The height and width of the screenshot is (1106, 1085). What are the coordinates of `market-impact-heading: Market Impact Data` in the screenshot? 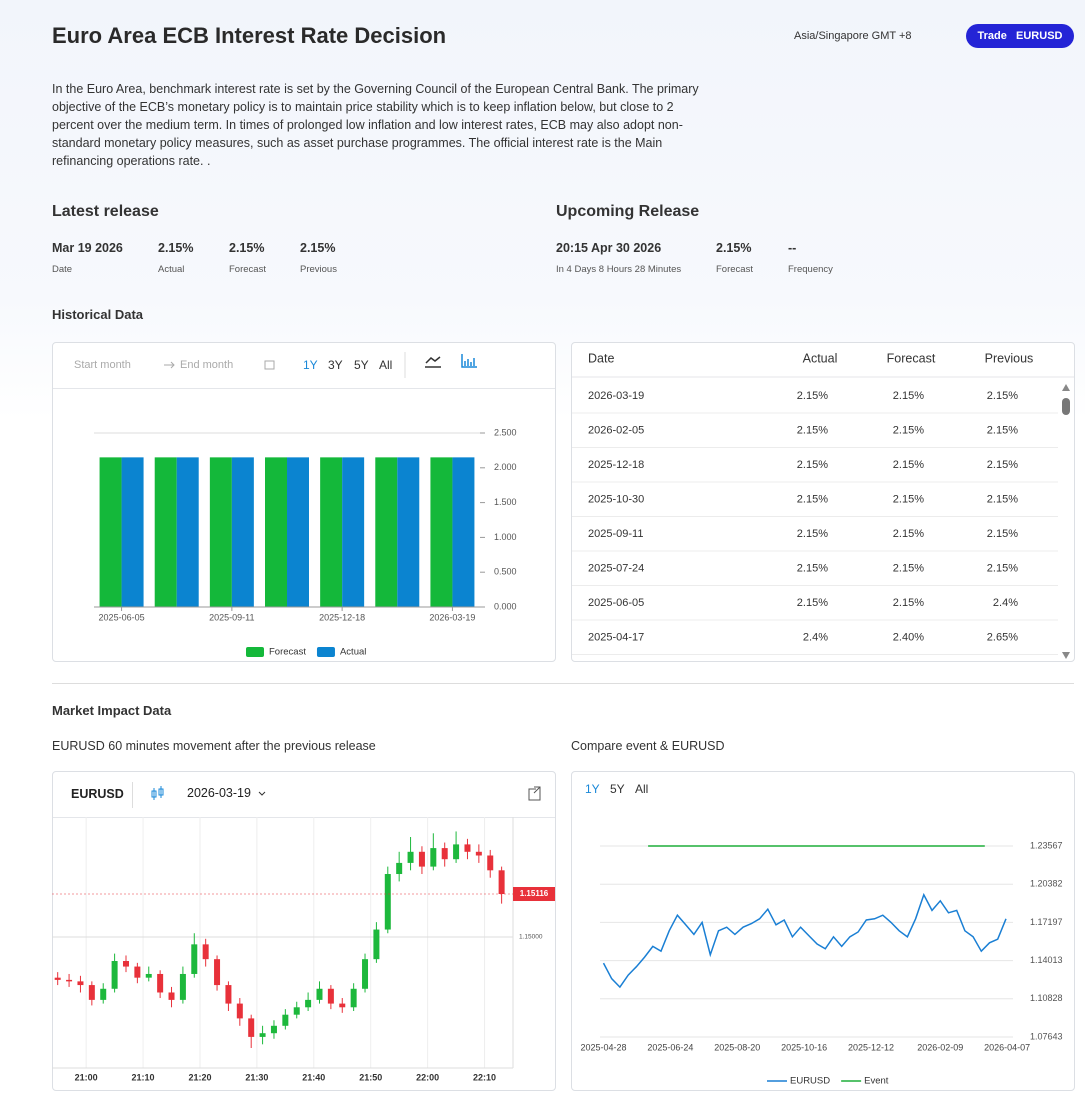 It's located at (112, 710).